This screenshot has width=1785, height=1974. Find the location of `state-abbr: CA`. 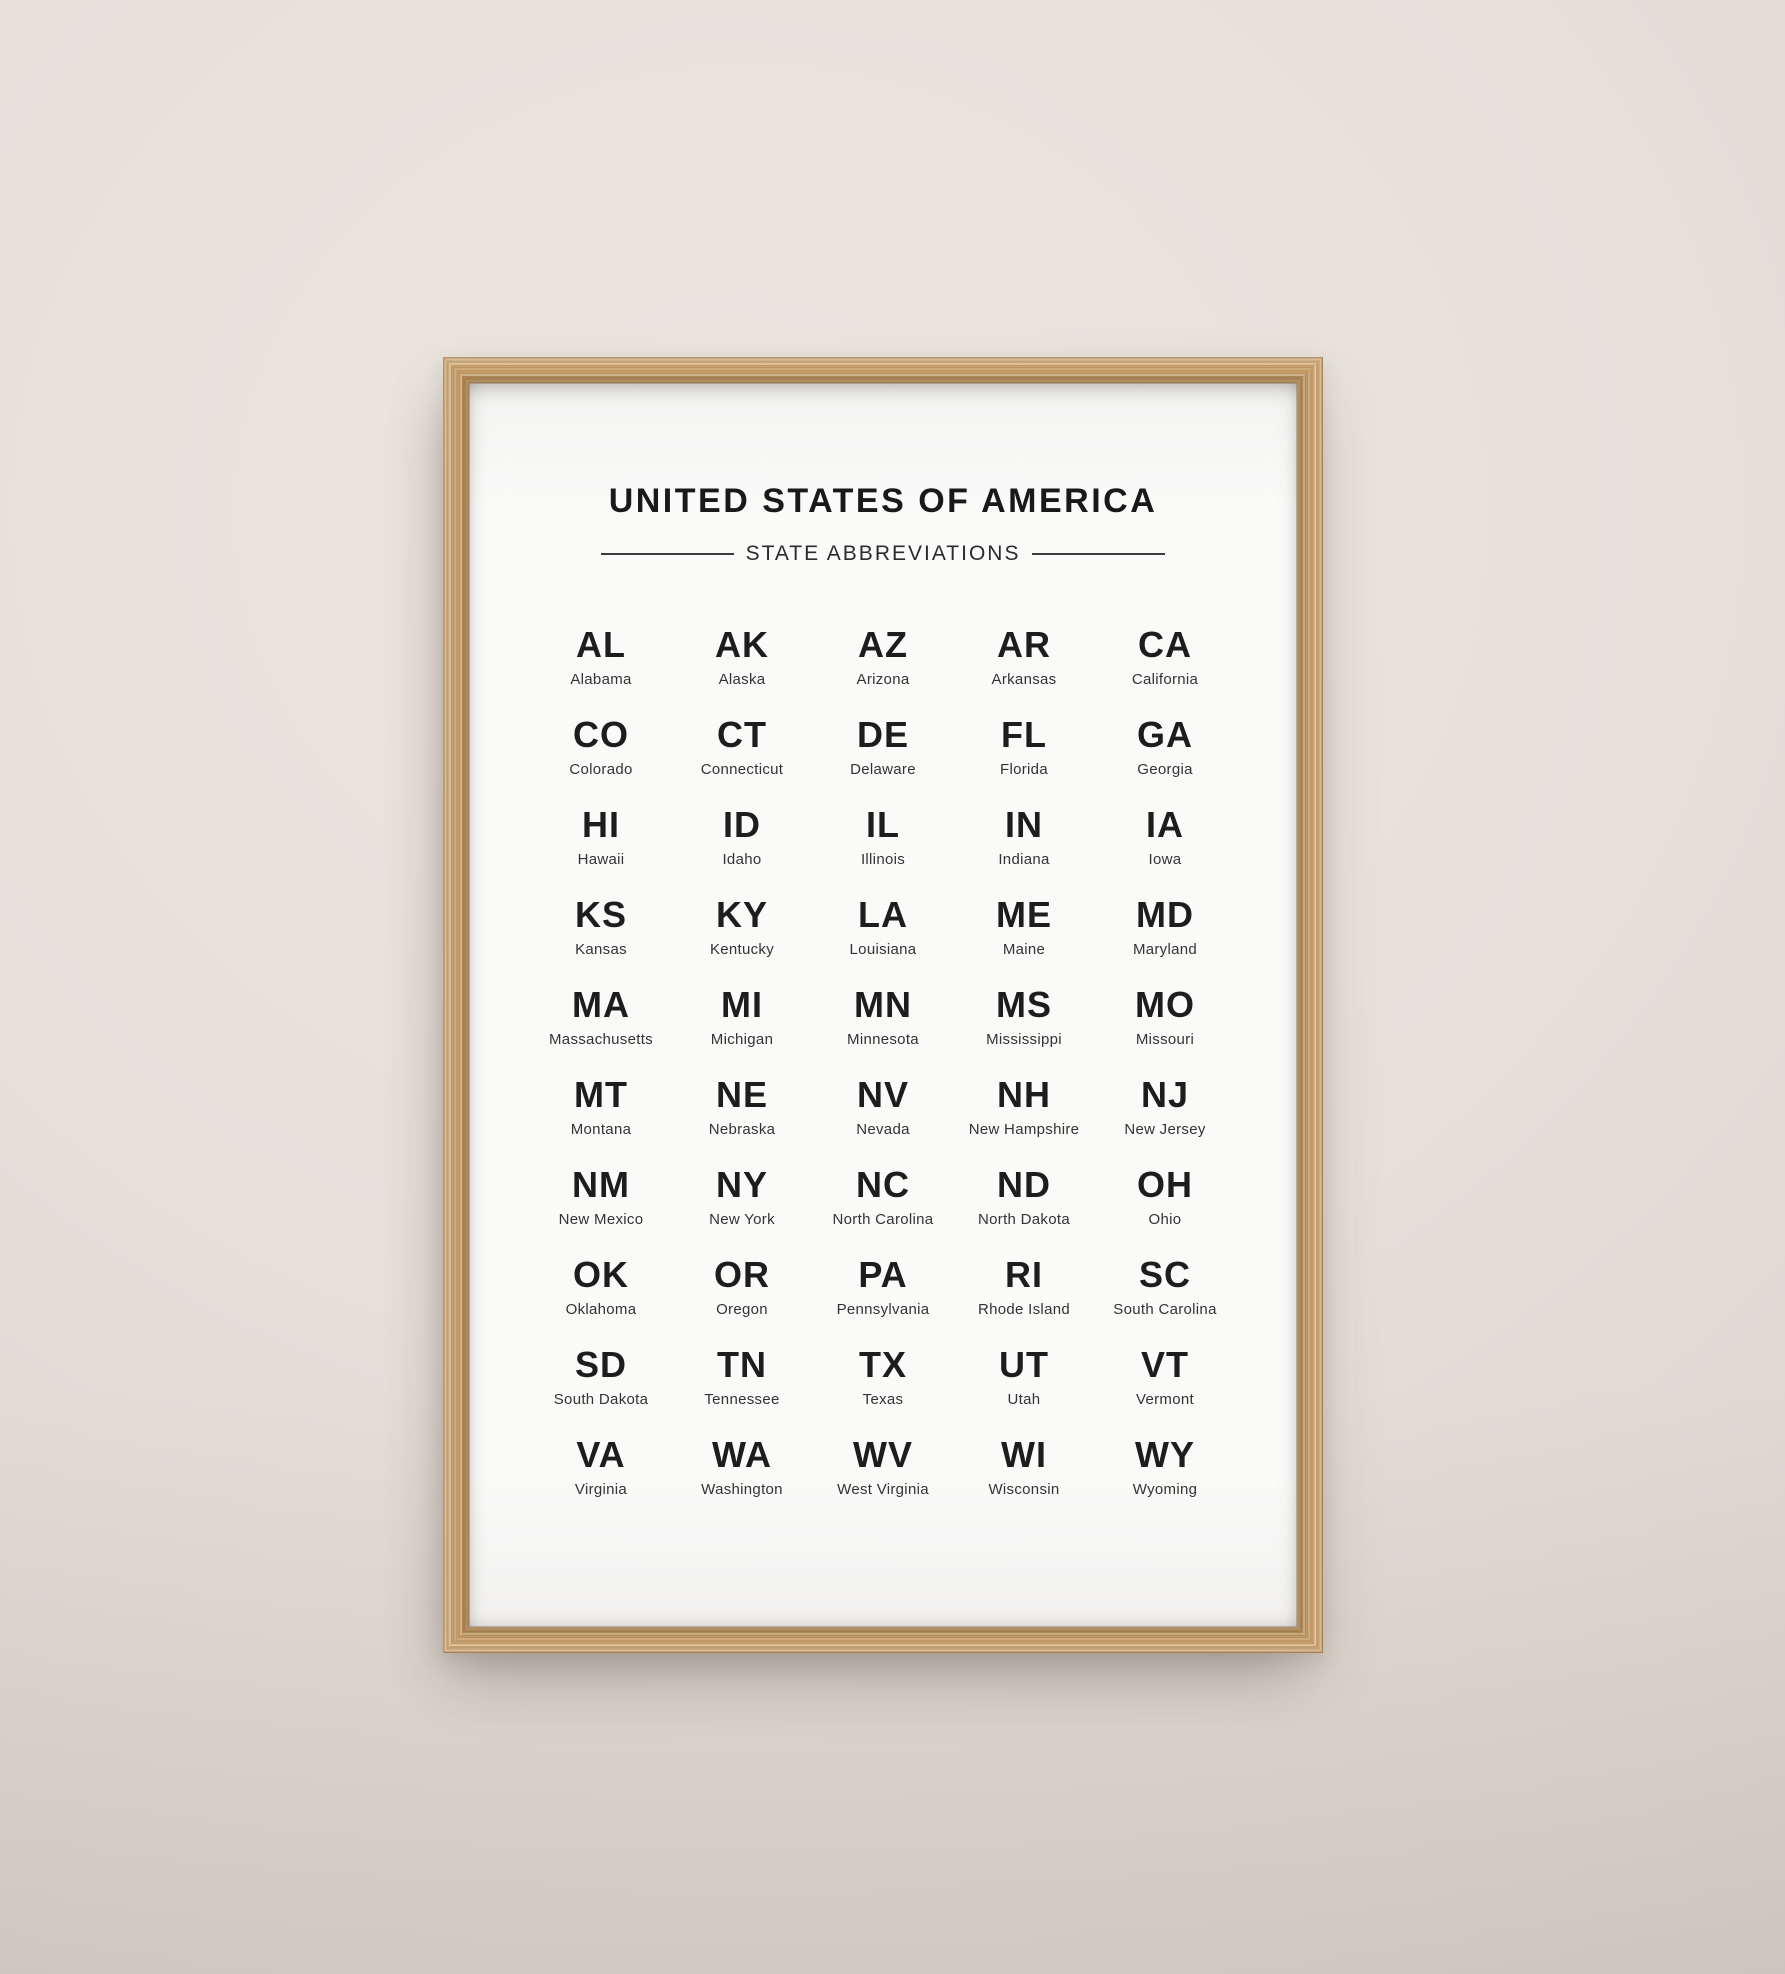

state-abbr: CA is located at coordinates (1165, 644).